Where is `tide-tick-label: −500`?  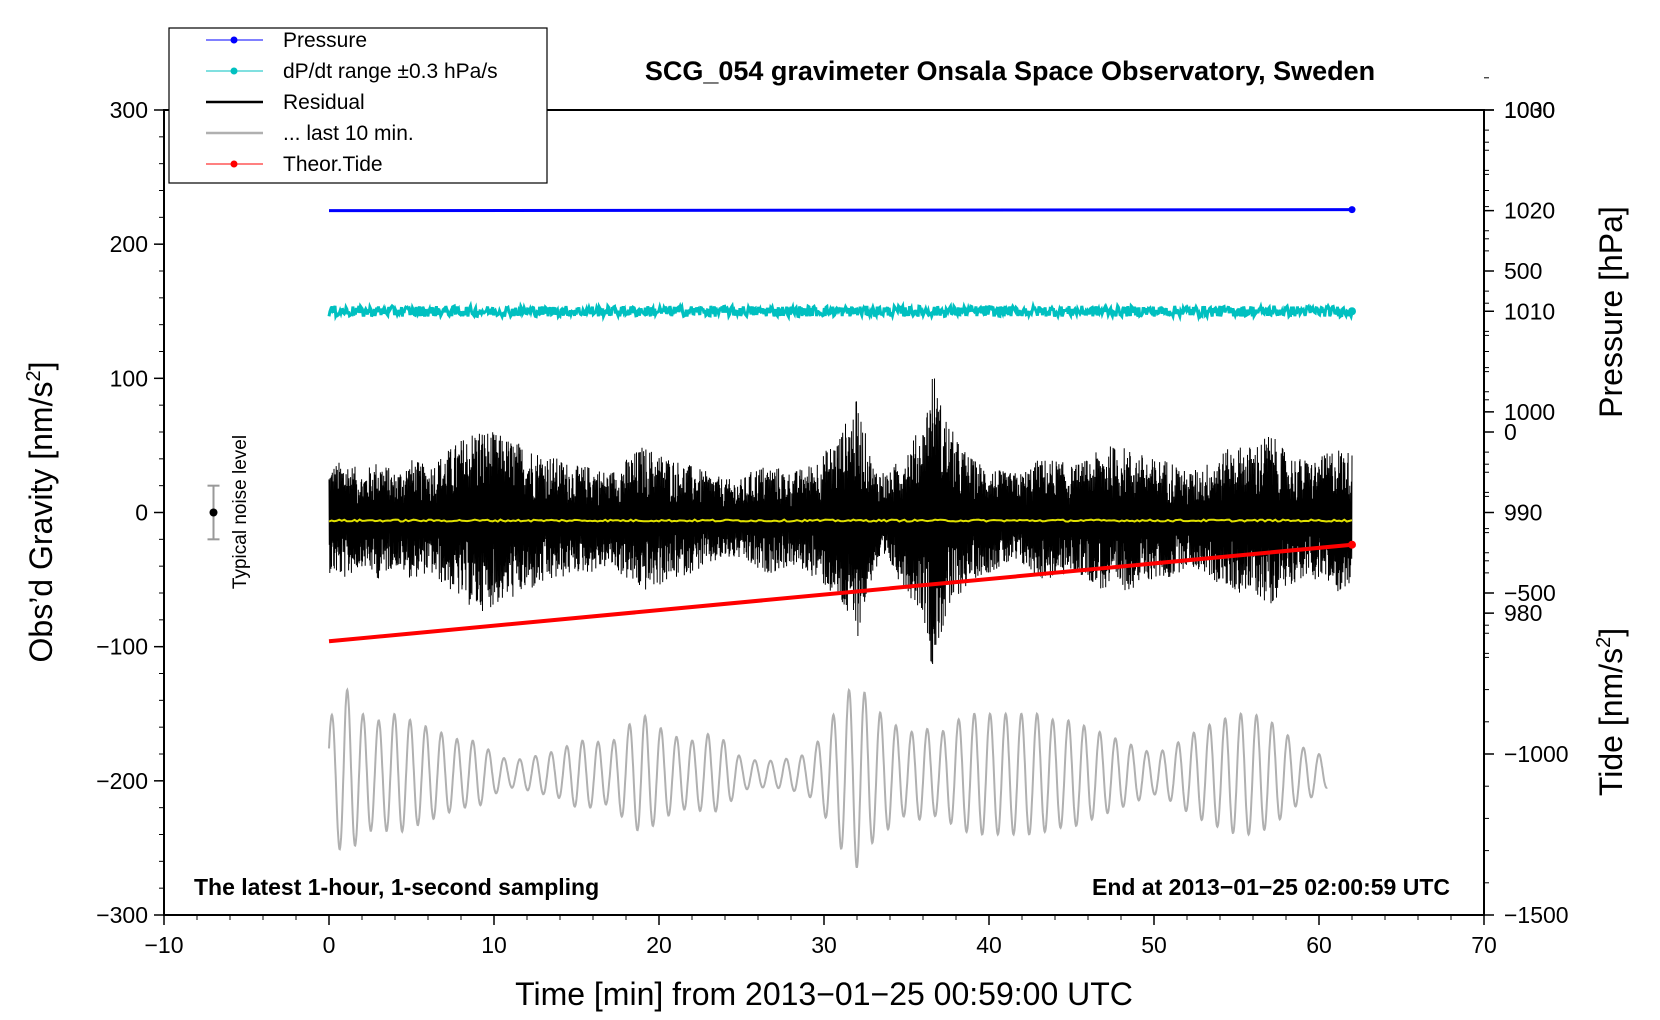 tide-tick-label: −500 is located at coordinates (1530, 593).